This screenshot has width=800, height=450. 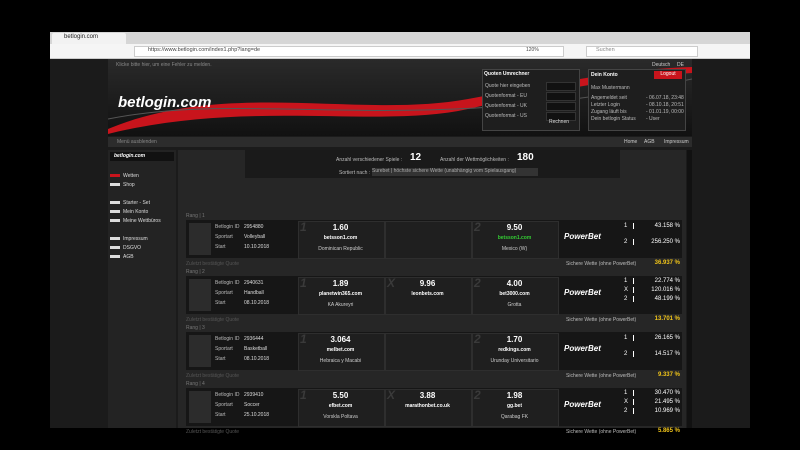 I want to click on info-value: Basketball, so click(x=256, y=349).